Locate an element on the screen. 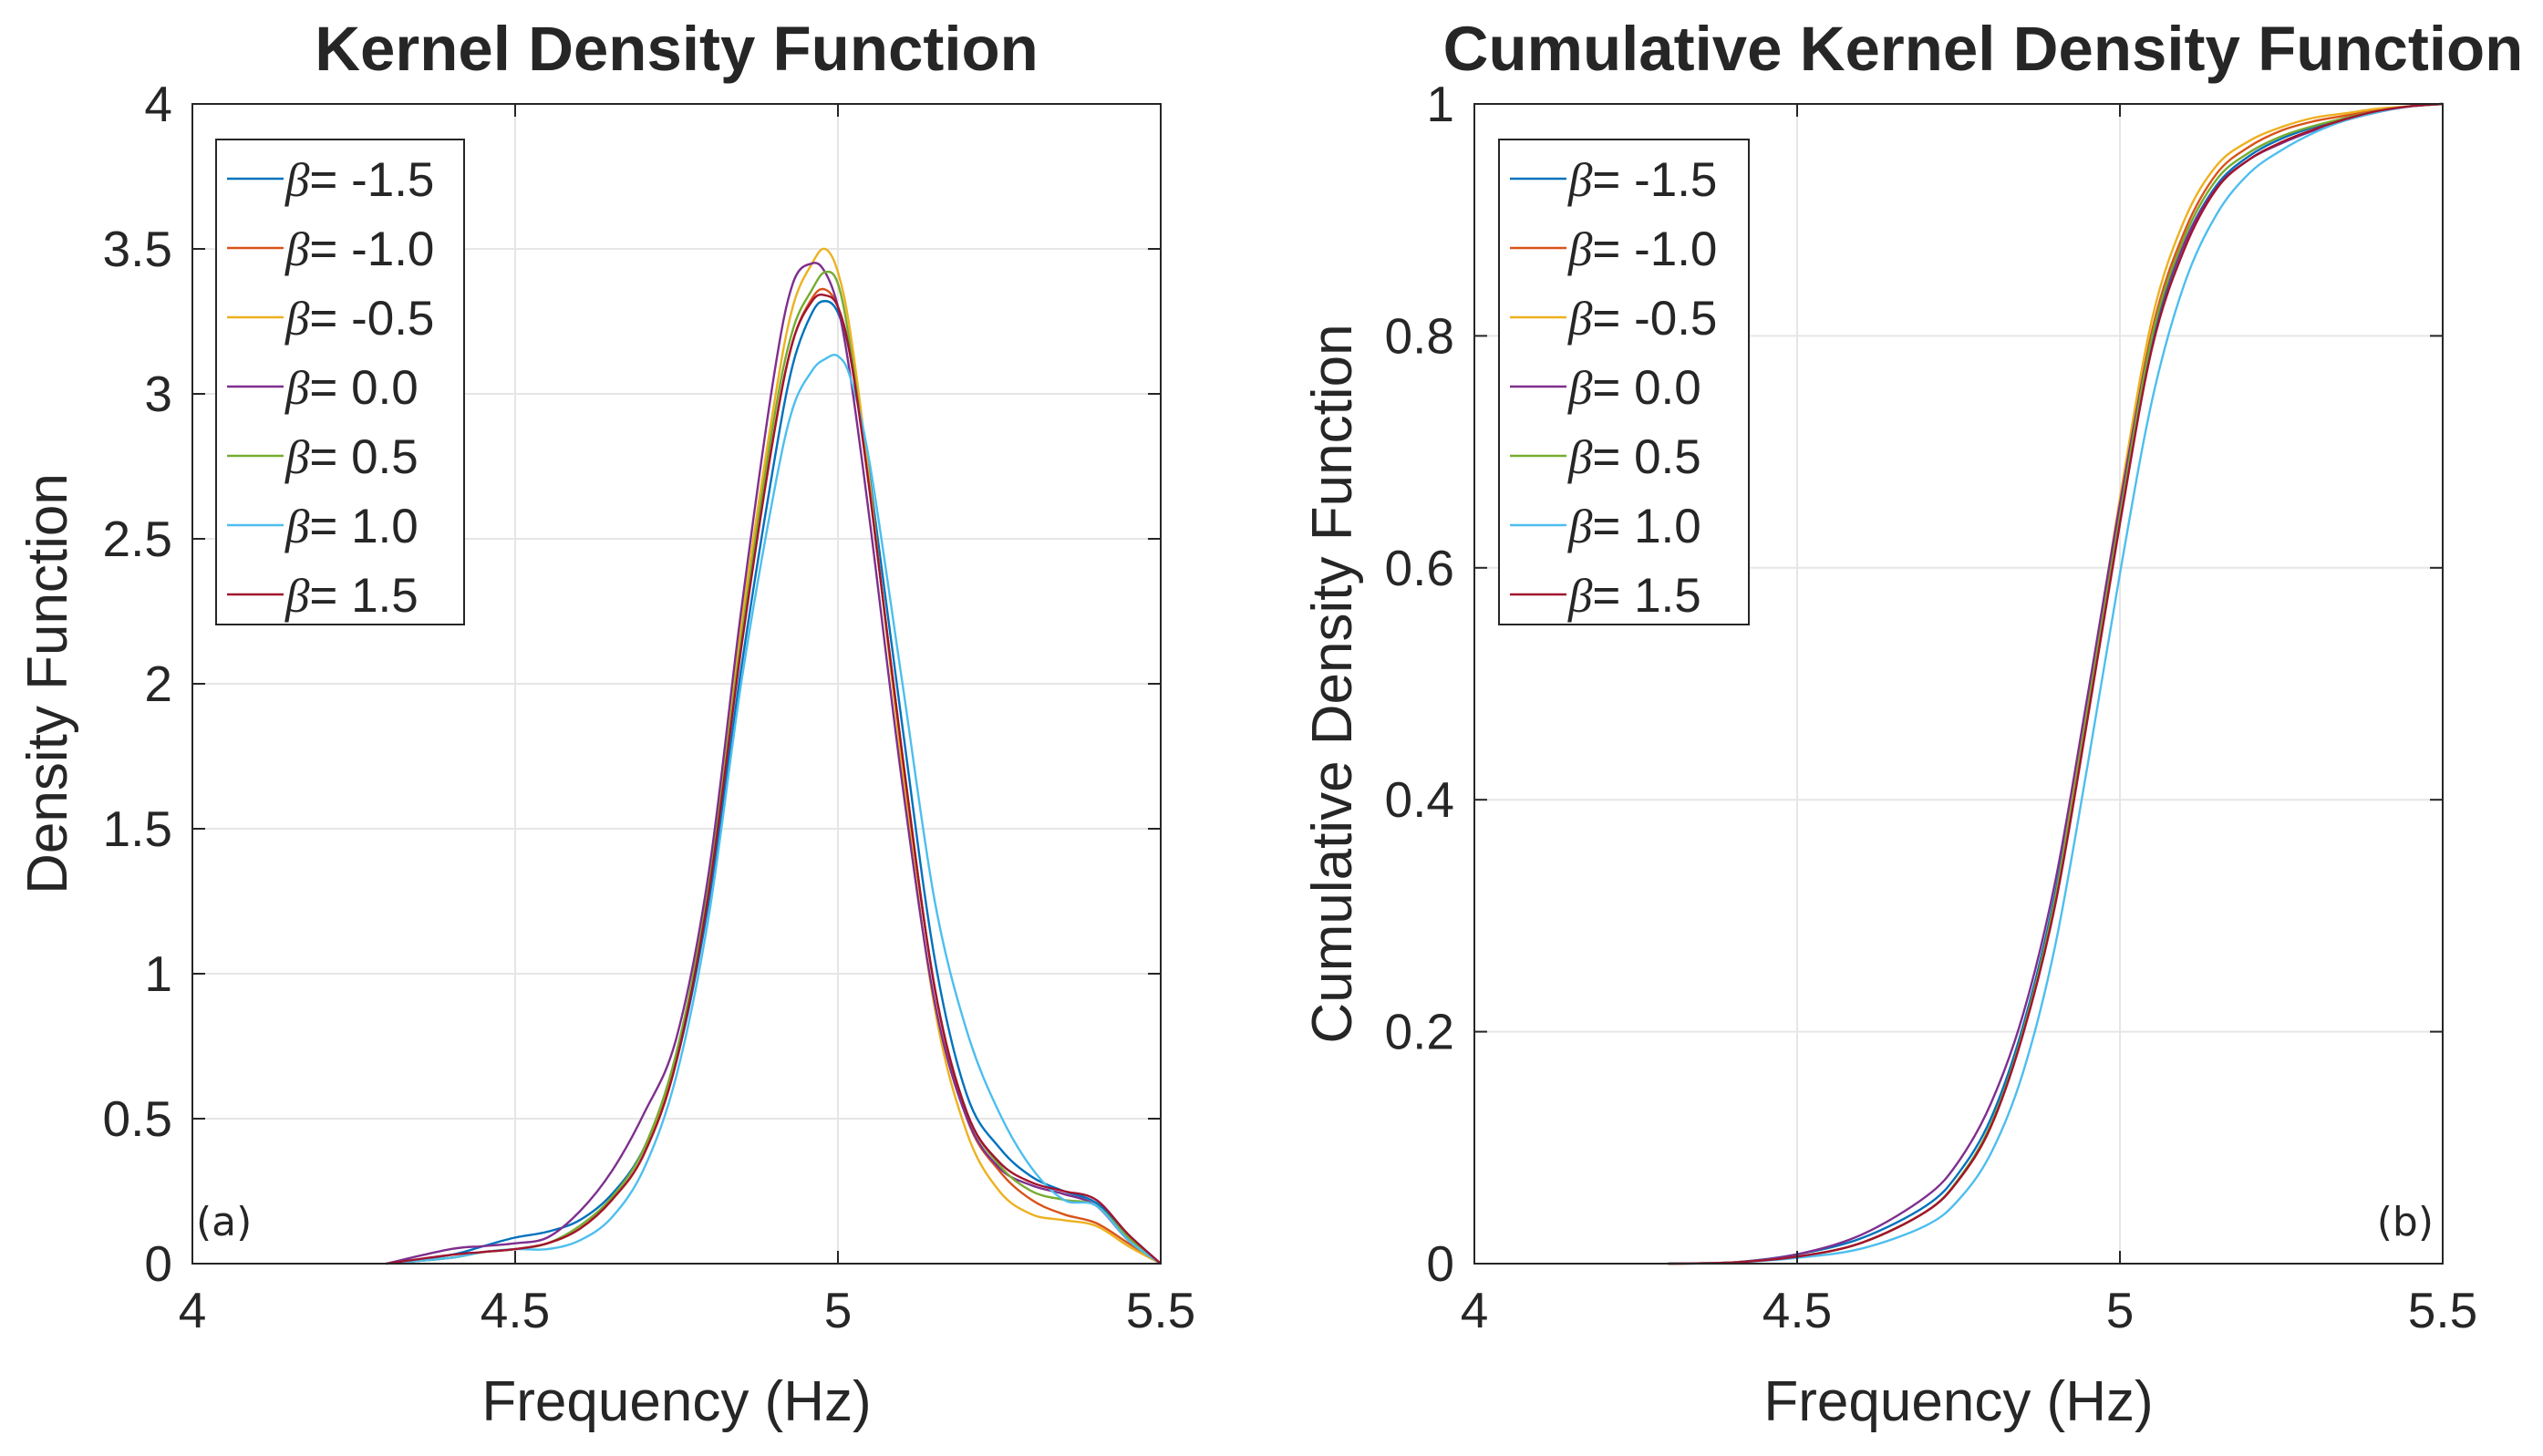 This screenshot has width=2543, height=1456. y-tick-label: 4 is located at coordinates (158, 104).